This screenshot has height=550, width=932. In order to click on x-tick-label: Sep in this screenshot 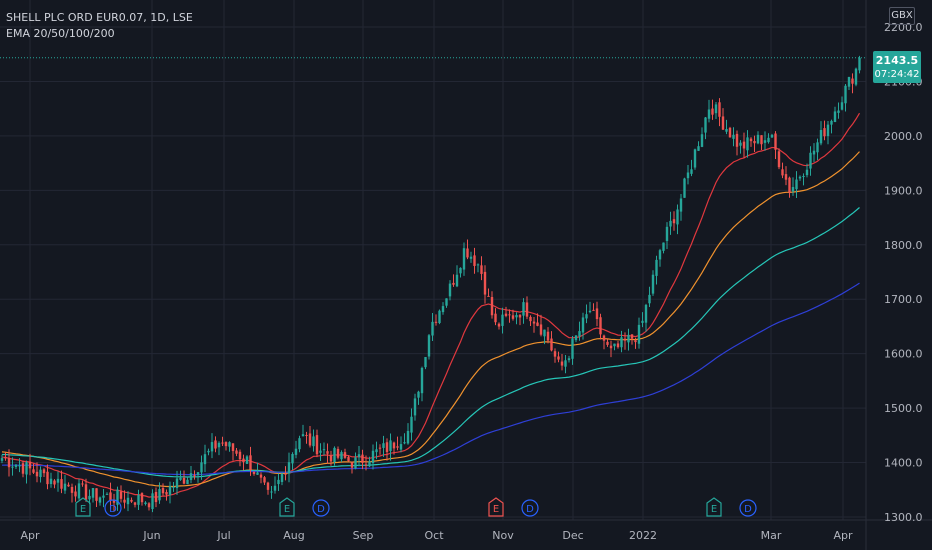, I will do `click(363, 535)`.